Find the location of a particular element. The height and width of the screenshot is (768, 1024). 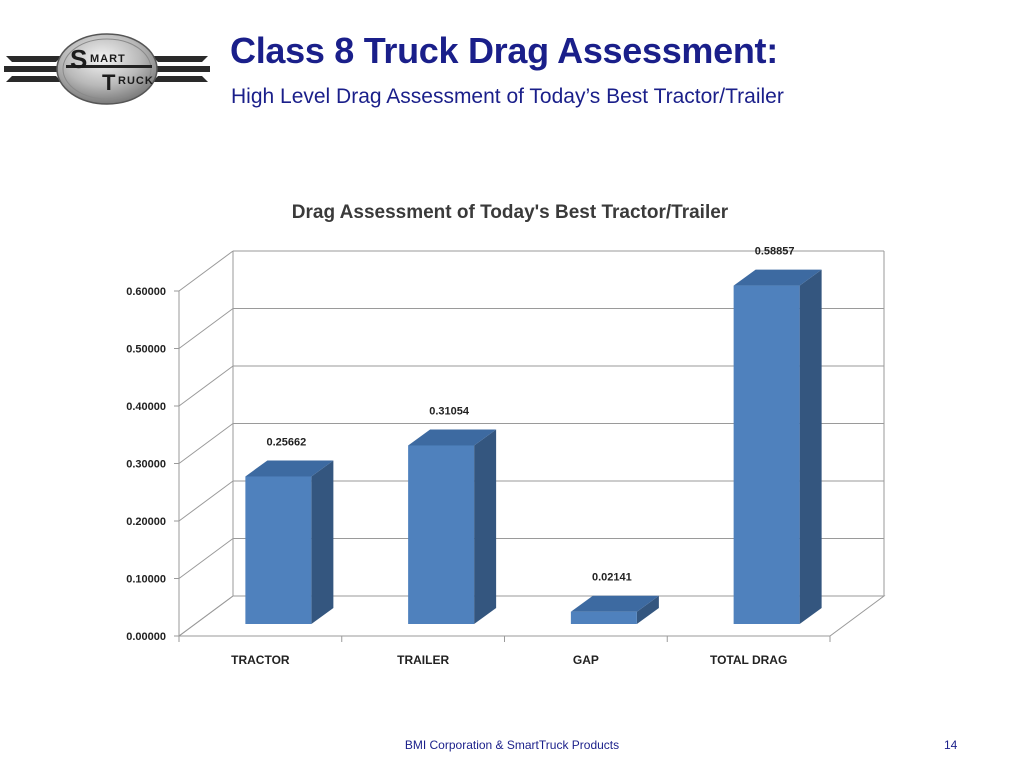

logo-text-line1: MART is located at coordinates (108, 59).